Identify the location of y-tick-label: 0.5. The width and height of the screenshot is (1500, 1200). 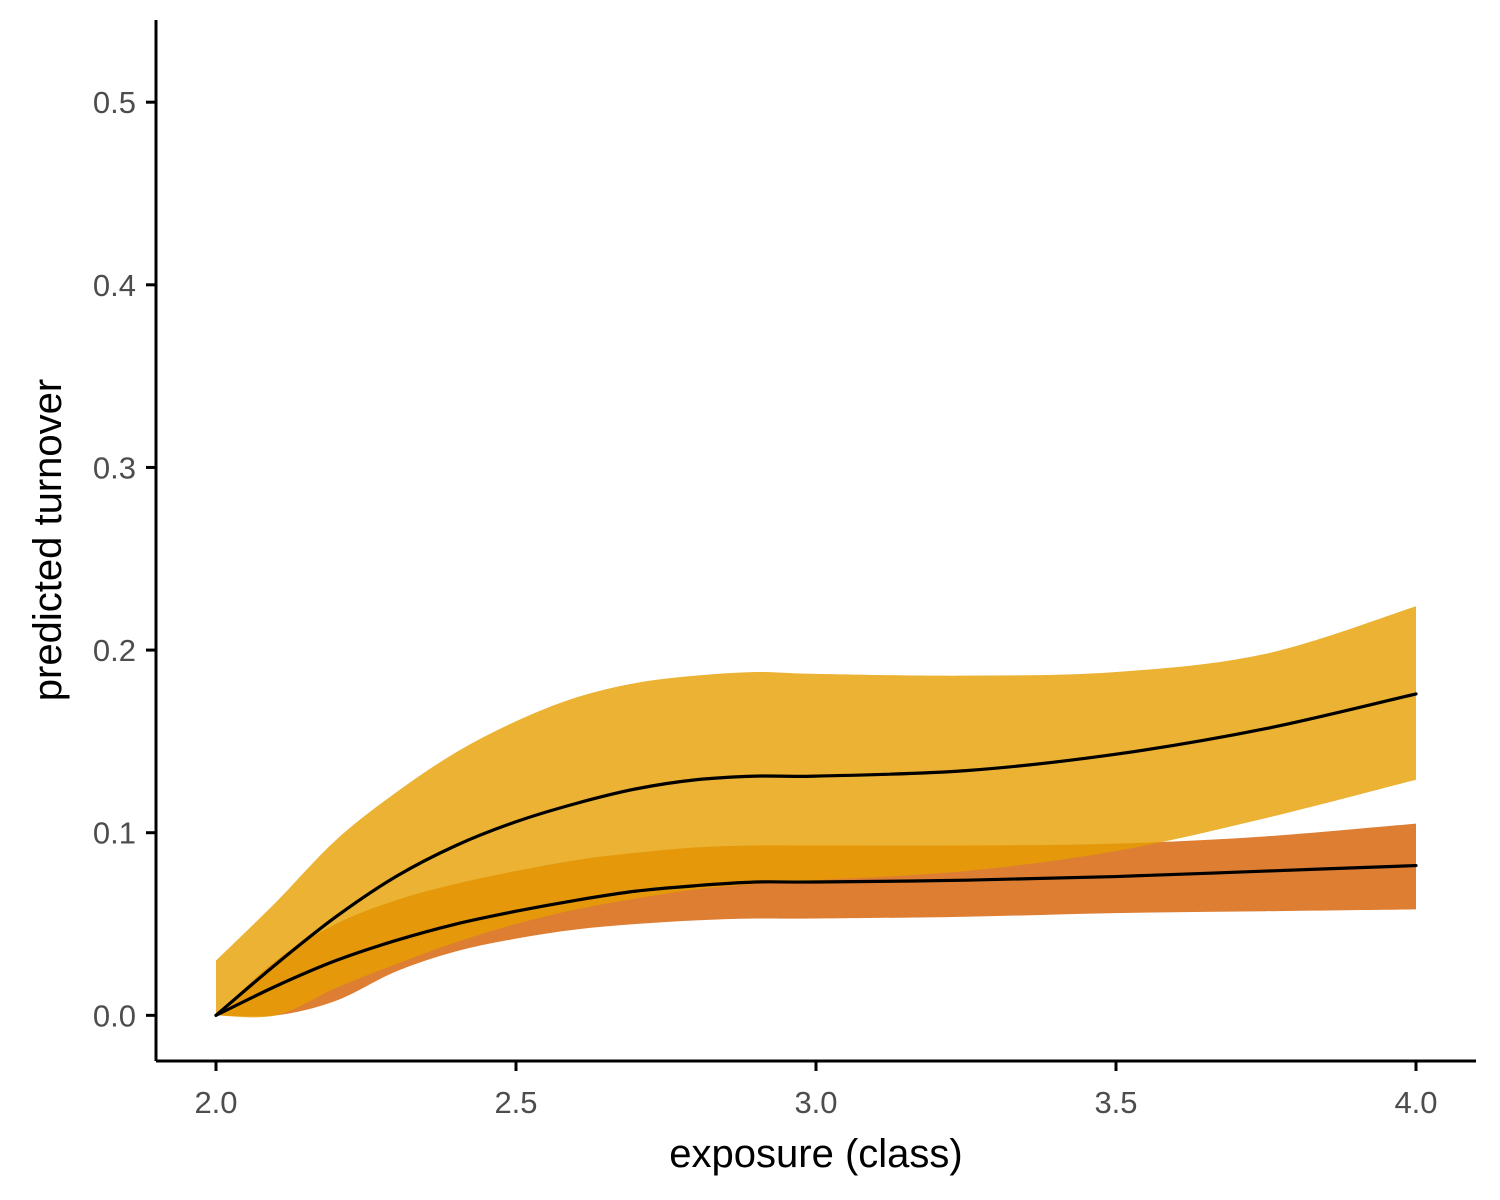
(114, 102).